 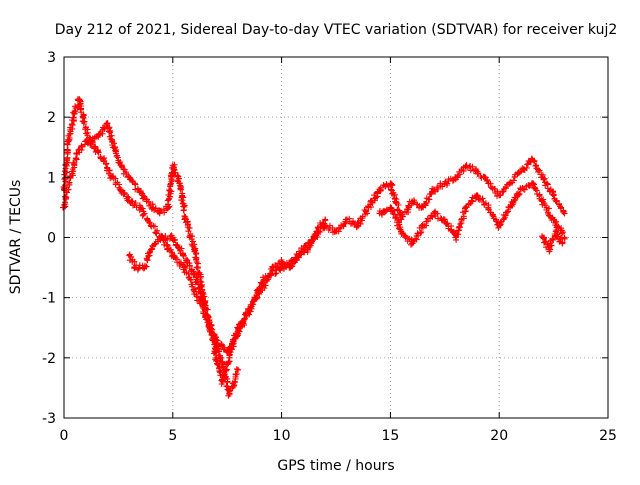 What do you see at coordinates (282, 436) in the screenshot?
I see `x-tick-label: 10` at bounding box center [282, 436].